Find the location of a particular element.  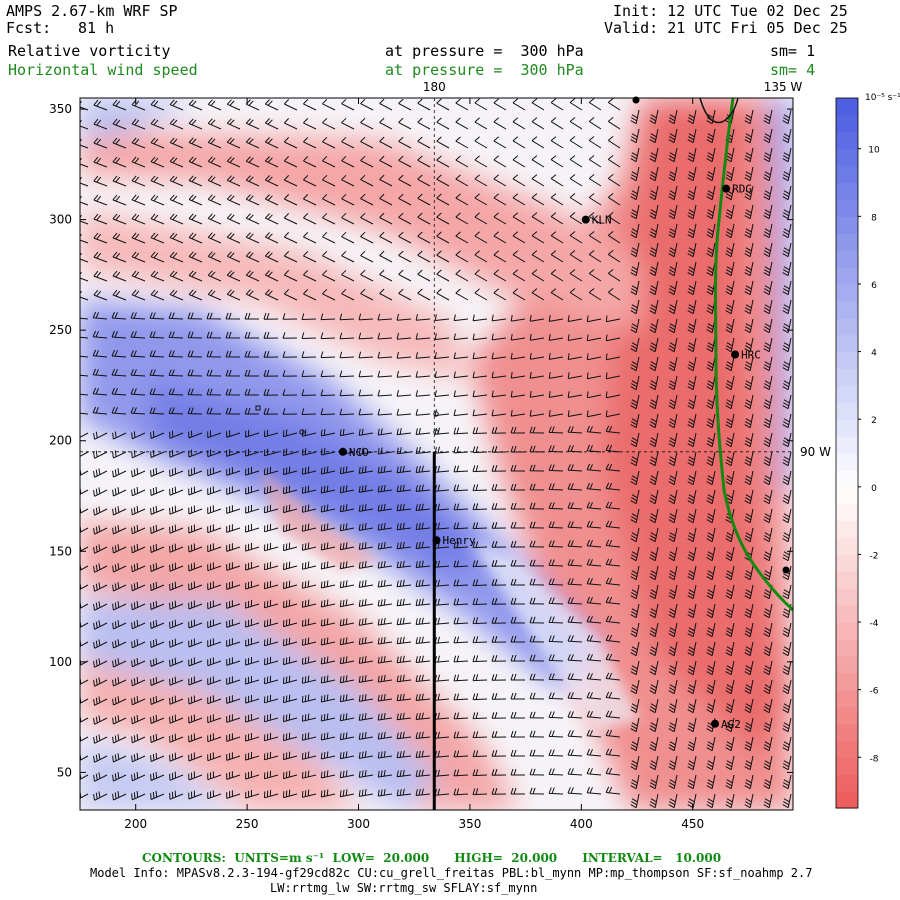

corner-label: 135 W is located at coordinates (783, 87).